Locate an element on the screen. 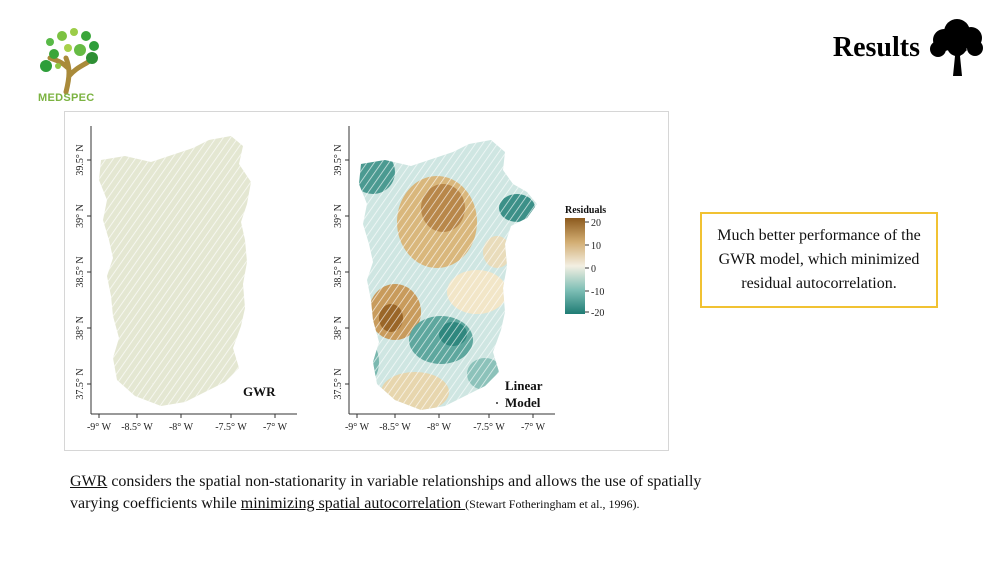  medspec-logo is located at coordinates (71, 66).